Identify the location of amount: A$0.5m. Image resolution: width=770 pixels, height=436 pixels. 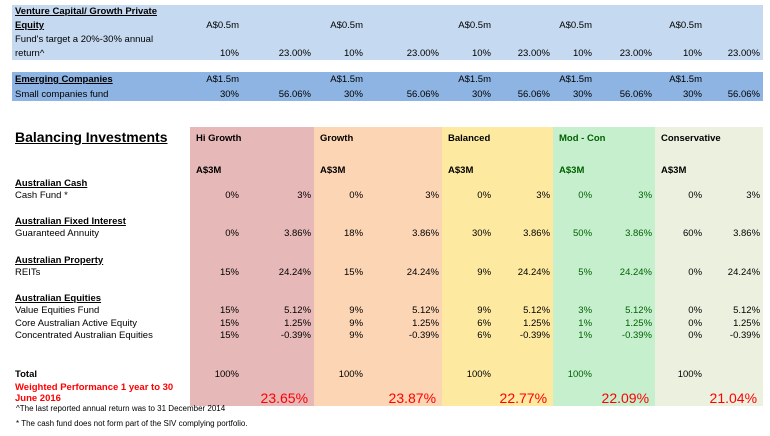
(468, 25).